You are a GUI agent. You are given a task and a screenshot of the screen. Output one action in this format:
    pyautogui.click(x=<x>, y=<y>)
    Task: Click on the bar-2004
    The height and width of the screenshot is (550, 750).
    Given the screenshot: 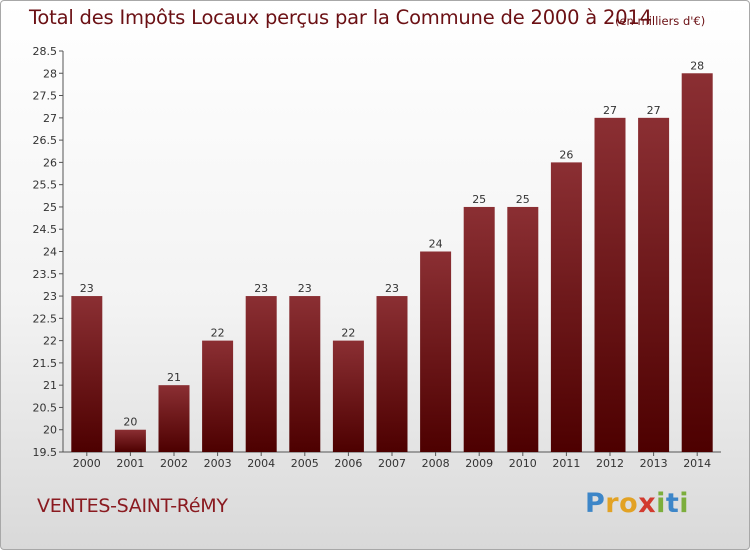 What is the action you would take?
    pyautogui.click(x=261, y=374)
    